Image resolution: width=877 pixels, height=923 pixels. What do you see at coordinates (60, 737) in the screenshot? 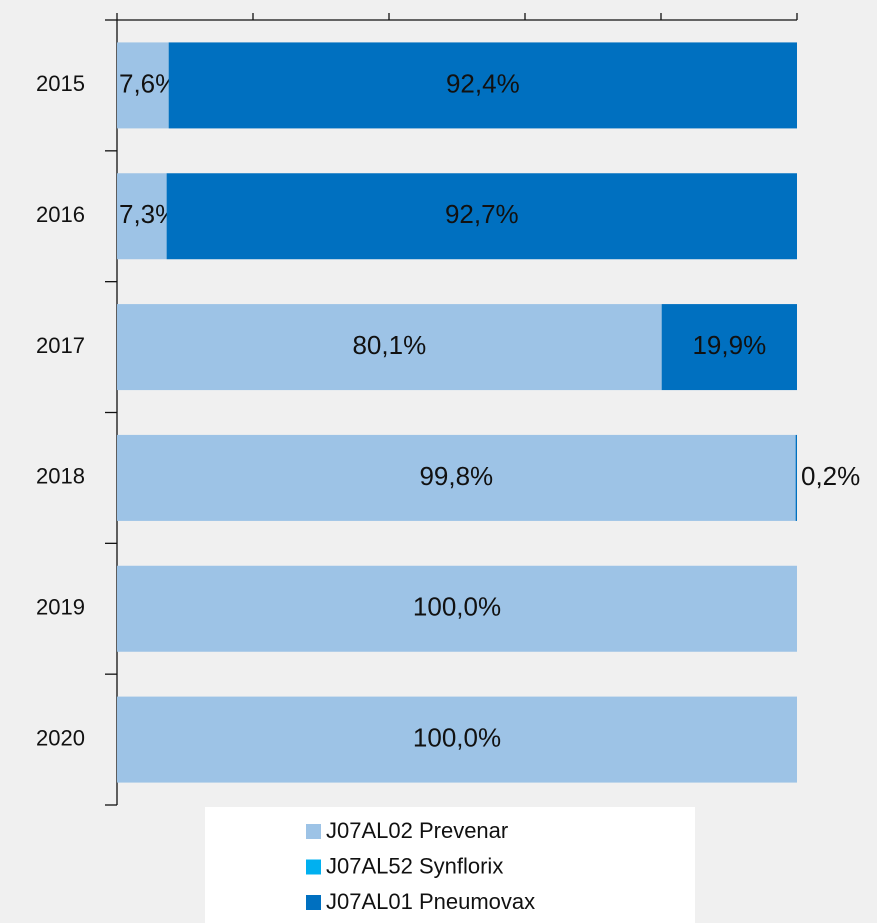
I see `y-tick-label: 2020` at bounding box center [60, 737].